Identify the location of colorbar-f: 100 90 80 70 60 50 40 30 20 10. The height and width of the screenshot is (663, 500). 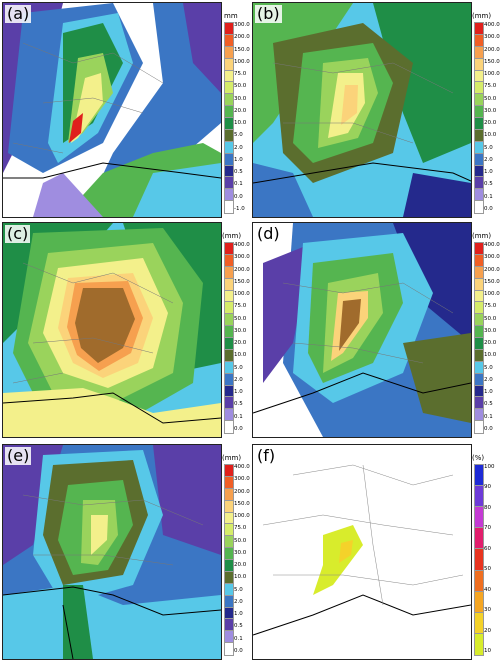
(487, 560).